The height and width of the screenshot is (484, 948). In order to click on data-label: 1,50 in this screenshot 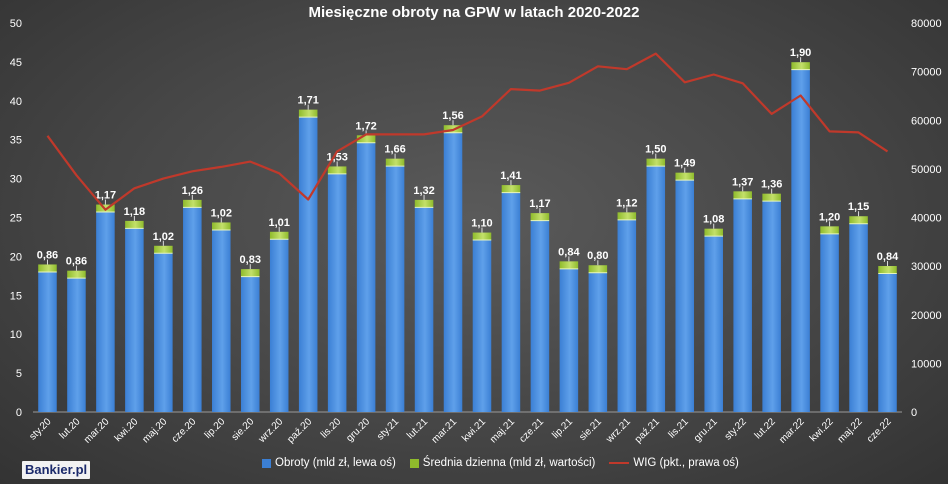, I will do `click(655, 150)`.